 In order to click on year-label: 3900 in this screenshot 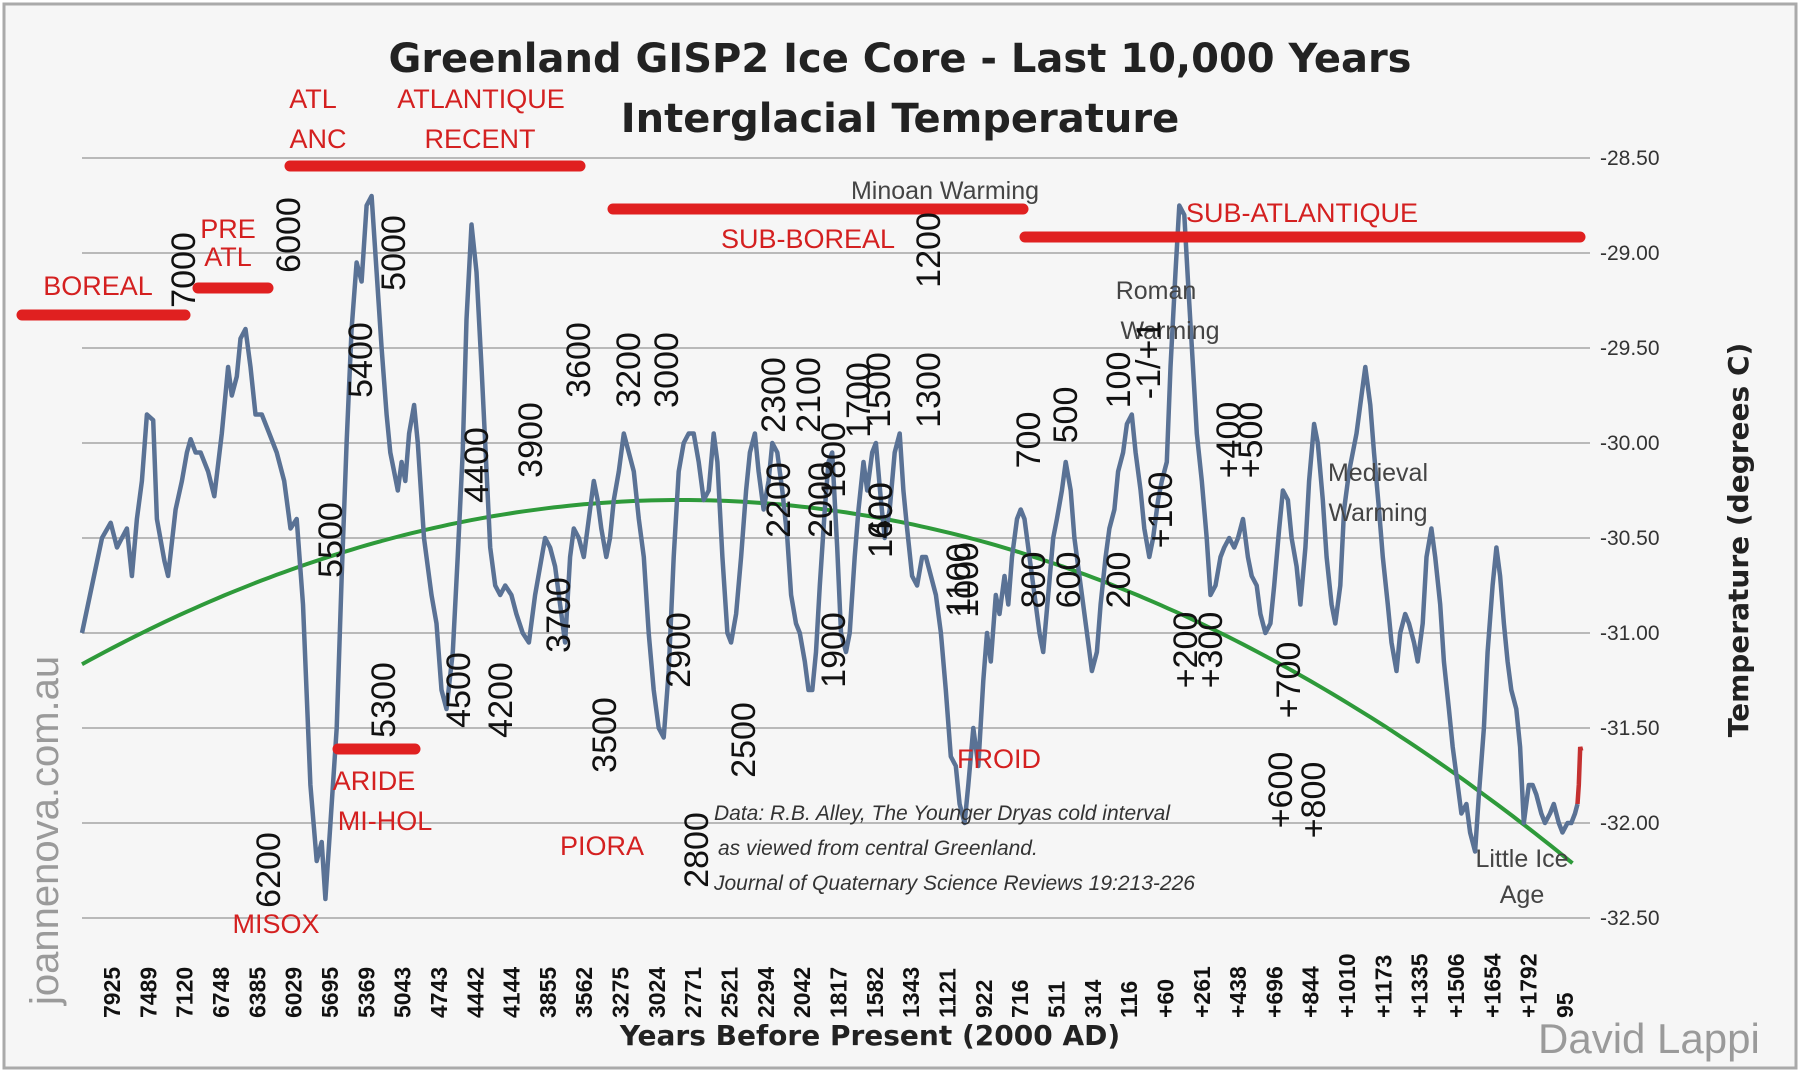, I will do `click(531, 440)`.